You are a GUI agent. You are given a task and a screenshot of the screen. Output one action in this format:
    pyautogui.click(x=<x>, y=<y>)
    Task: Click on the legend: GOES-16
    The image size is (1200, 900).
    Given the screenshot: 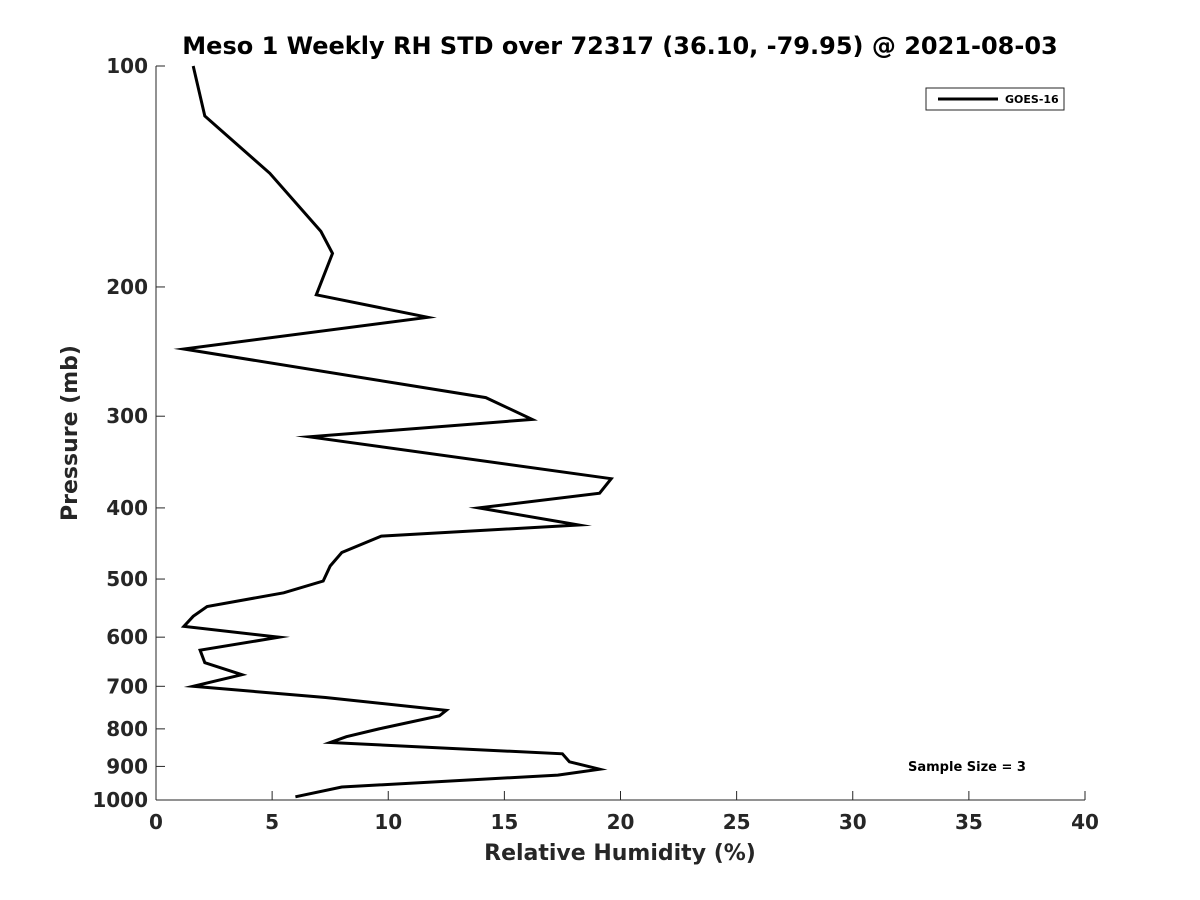 What is the action you would take?
    pyautogui.click(x=995, y=99)
    